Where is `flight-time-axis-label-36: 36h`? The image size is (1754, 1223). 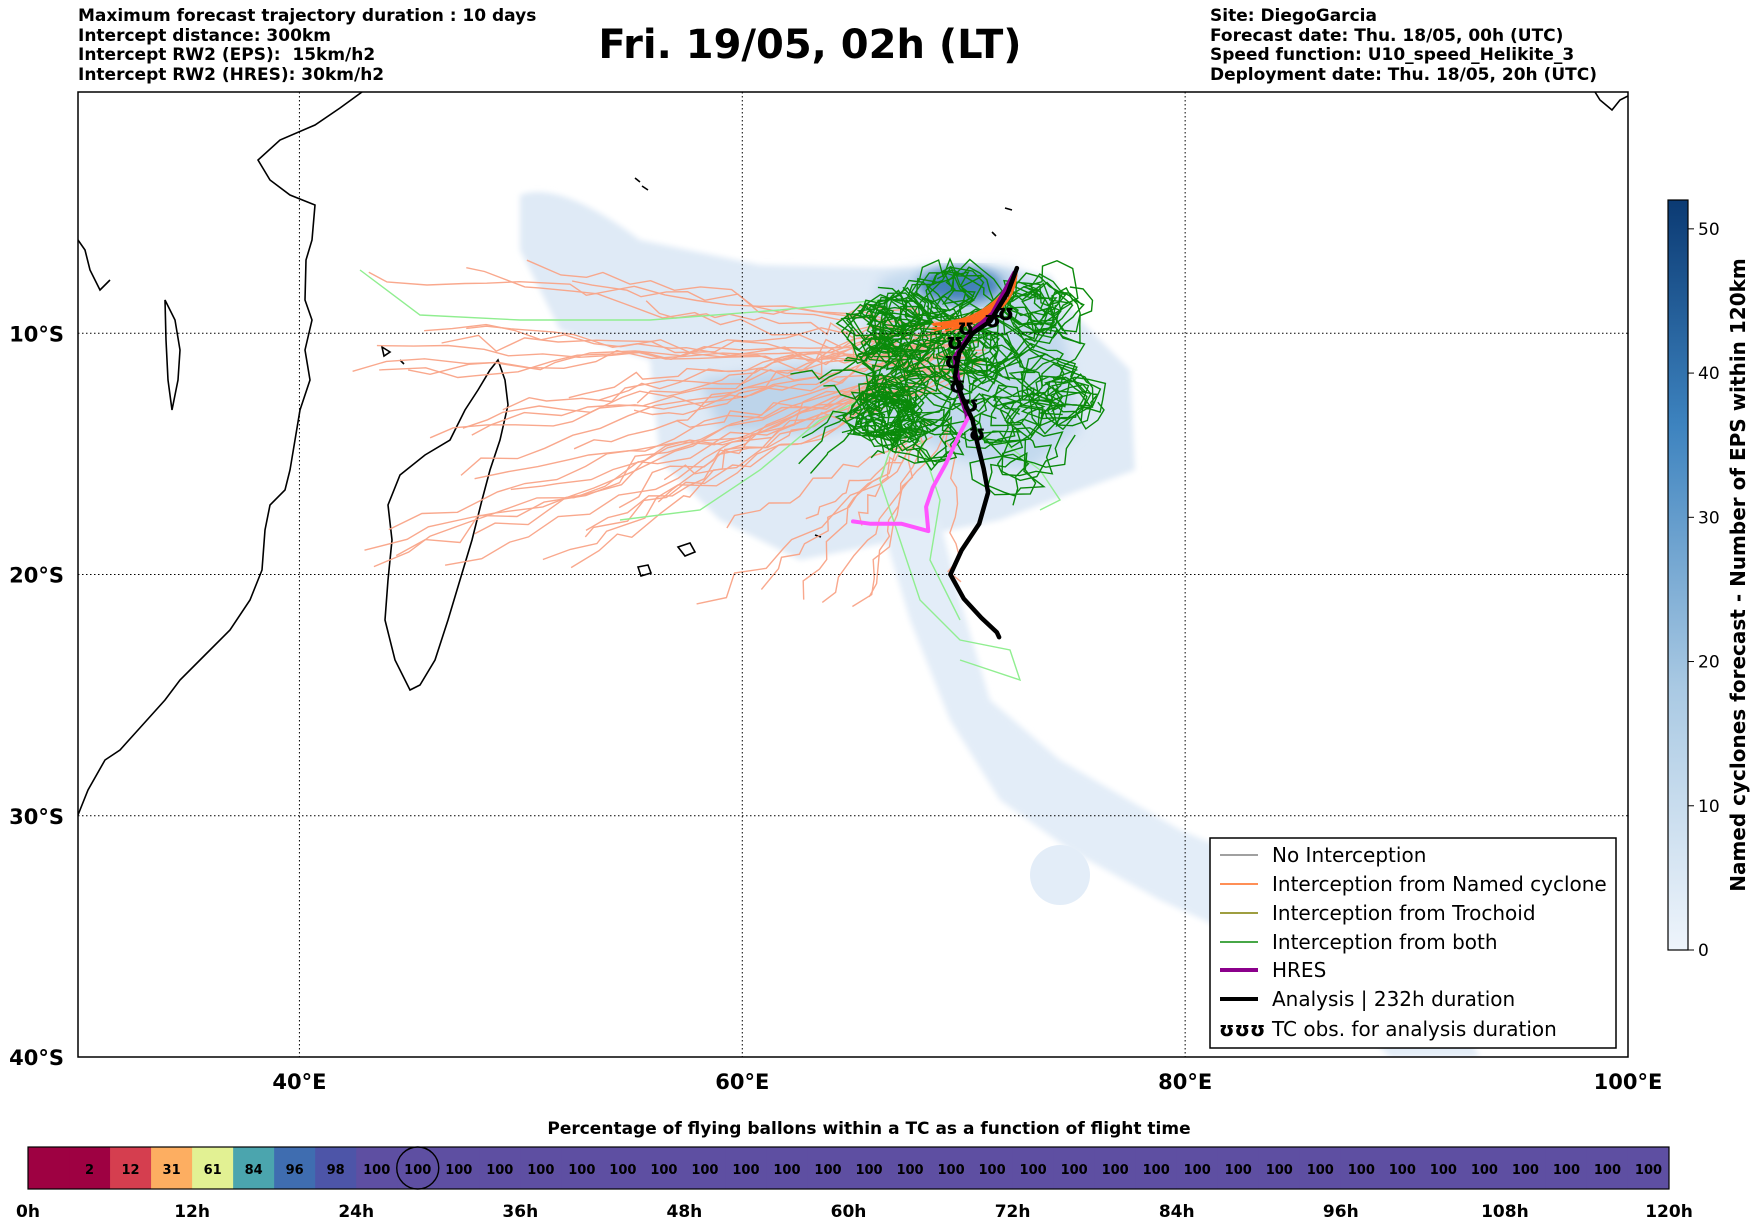
flight-time-axis-label-36: 36h is located at coordinates (520, 1212).